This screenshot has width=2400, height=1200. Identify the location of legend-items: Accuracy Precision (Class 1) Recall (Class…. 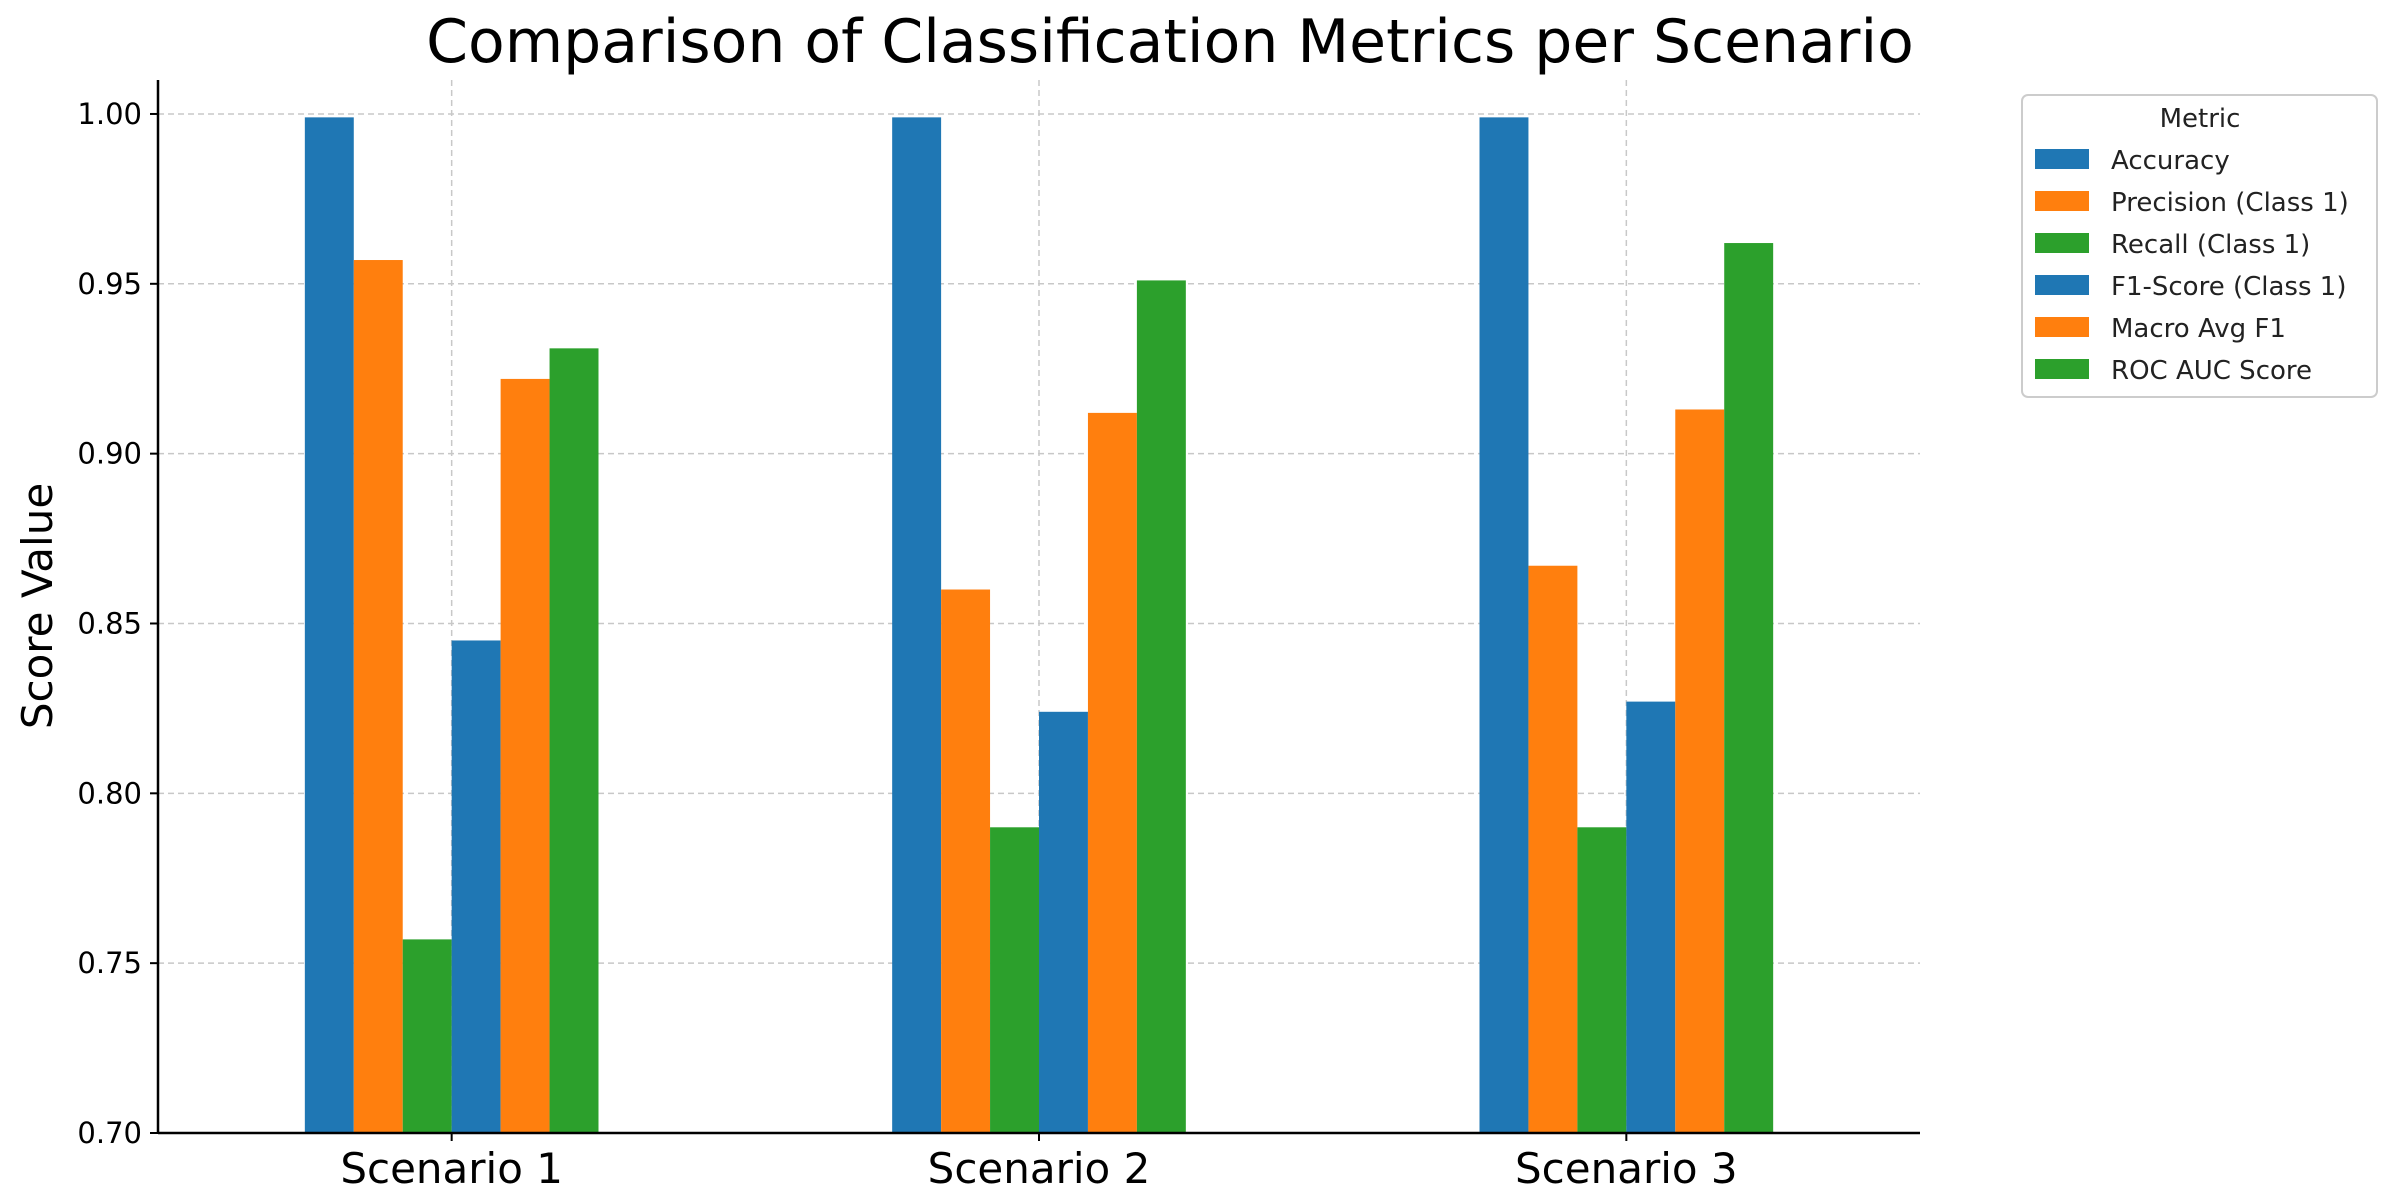
(2192, 266).